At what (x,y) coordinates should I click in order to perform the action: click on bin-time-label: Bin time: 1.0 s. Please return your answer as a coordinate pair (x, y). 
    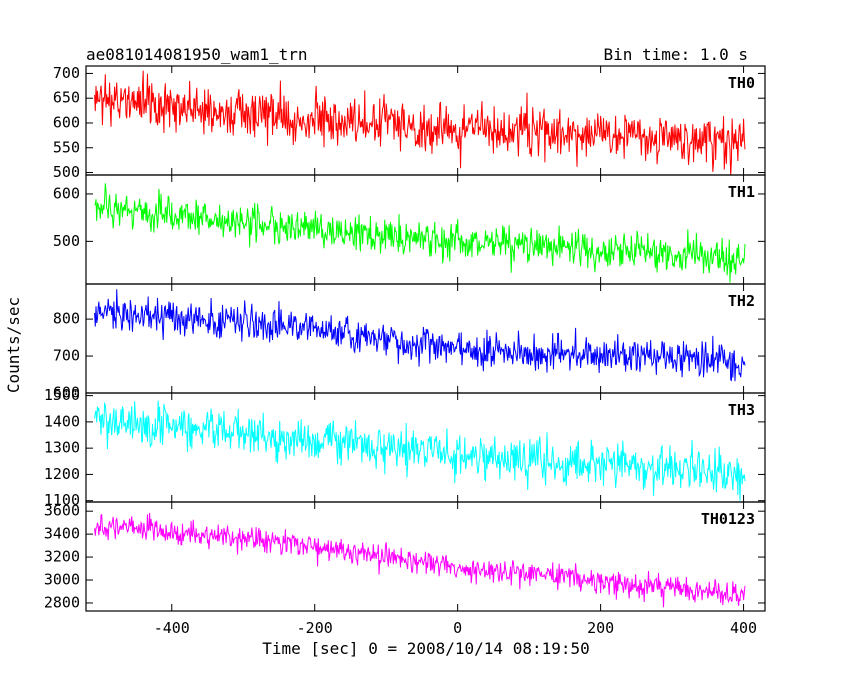
    Looking at the image, I should click on (676, 54).